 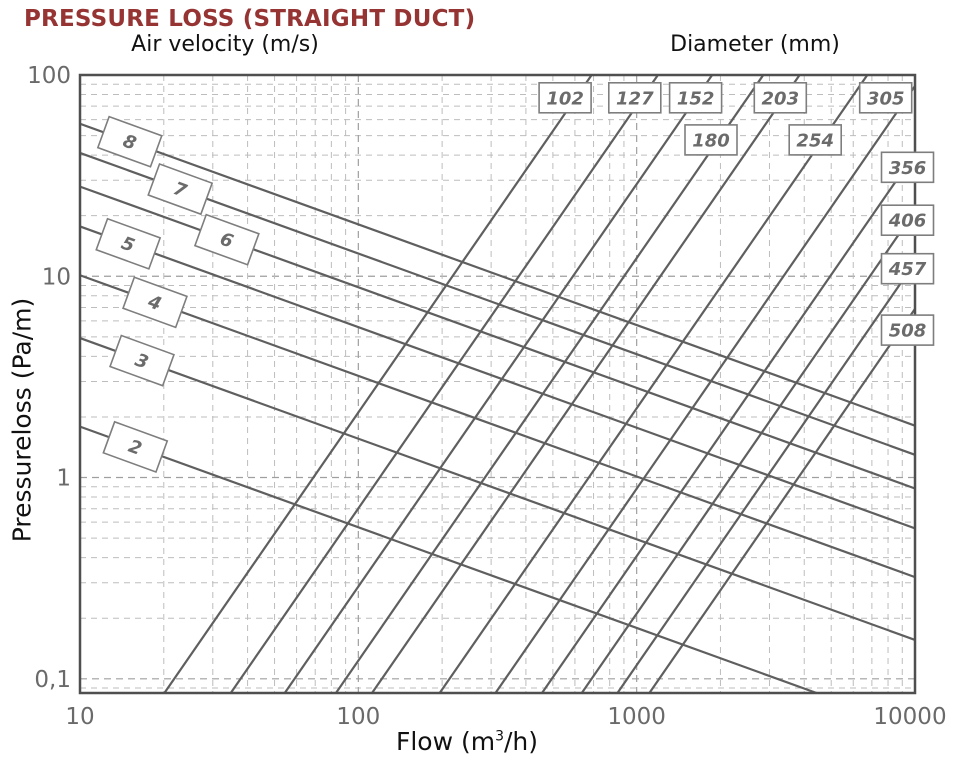 What do you see at coordinates (499, 736) in the screenshot?
I see `x-axis-title-sup: 3` at bounding box center [499, 736].